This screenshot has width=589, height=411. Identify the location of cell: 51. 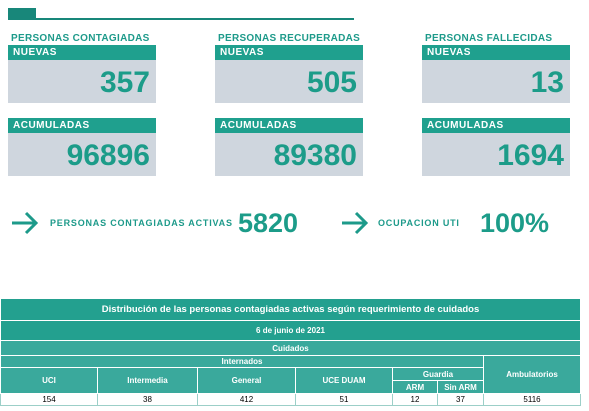
(344, 399).